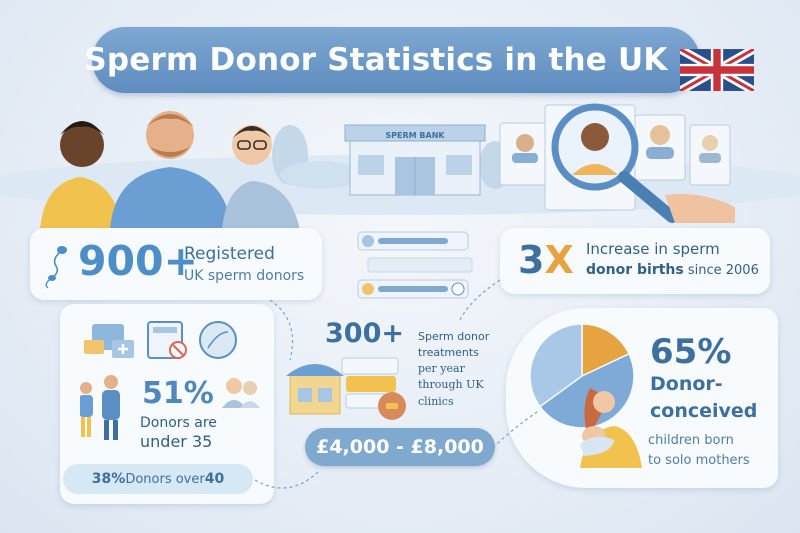 The image size is (800, 533). I want to click on registered-donors-value: 900+, so click(138, 261).